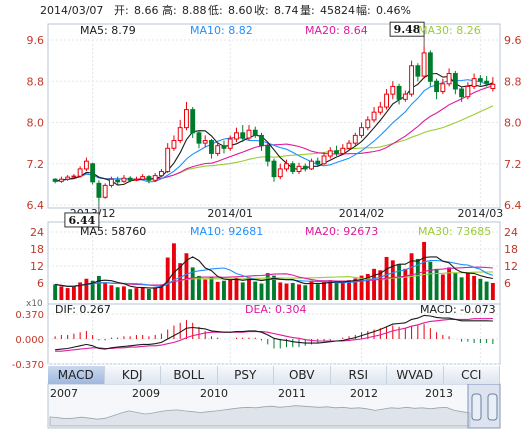 This screenshot has height=430, width=523. I want to click on navigator-year-label: 2013, so click(439, 393).